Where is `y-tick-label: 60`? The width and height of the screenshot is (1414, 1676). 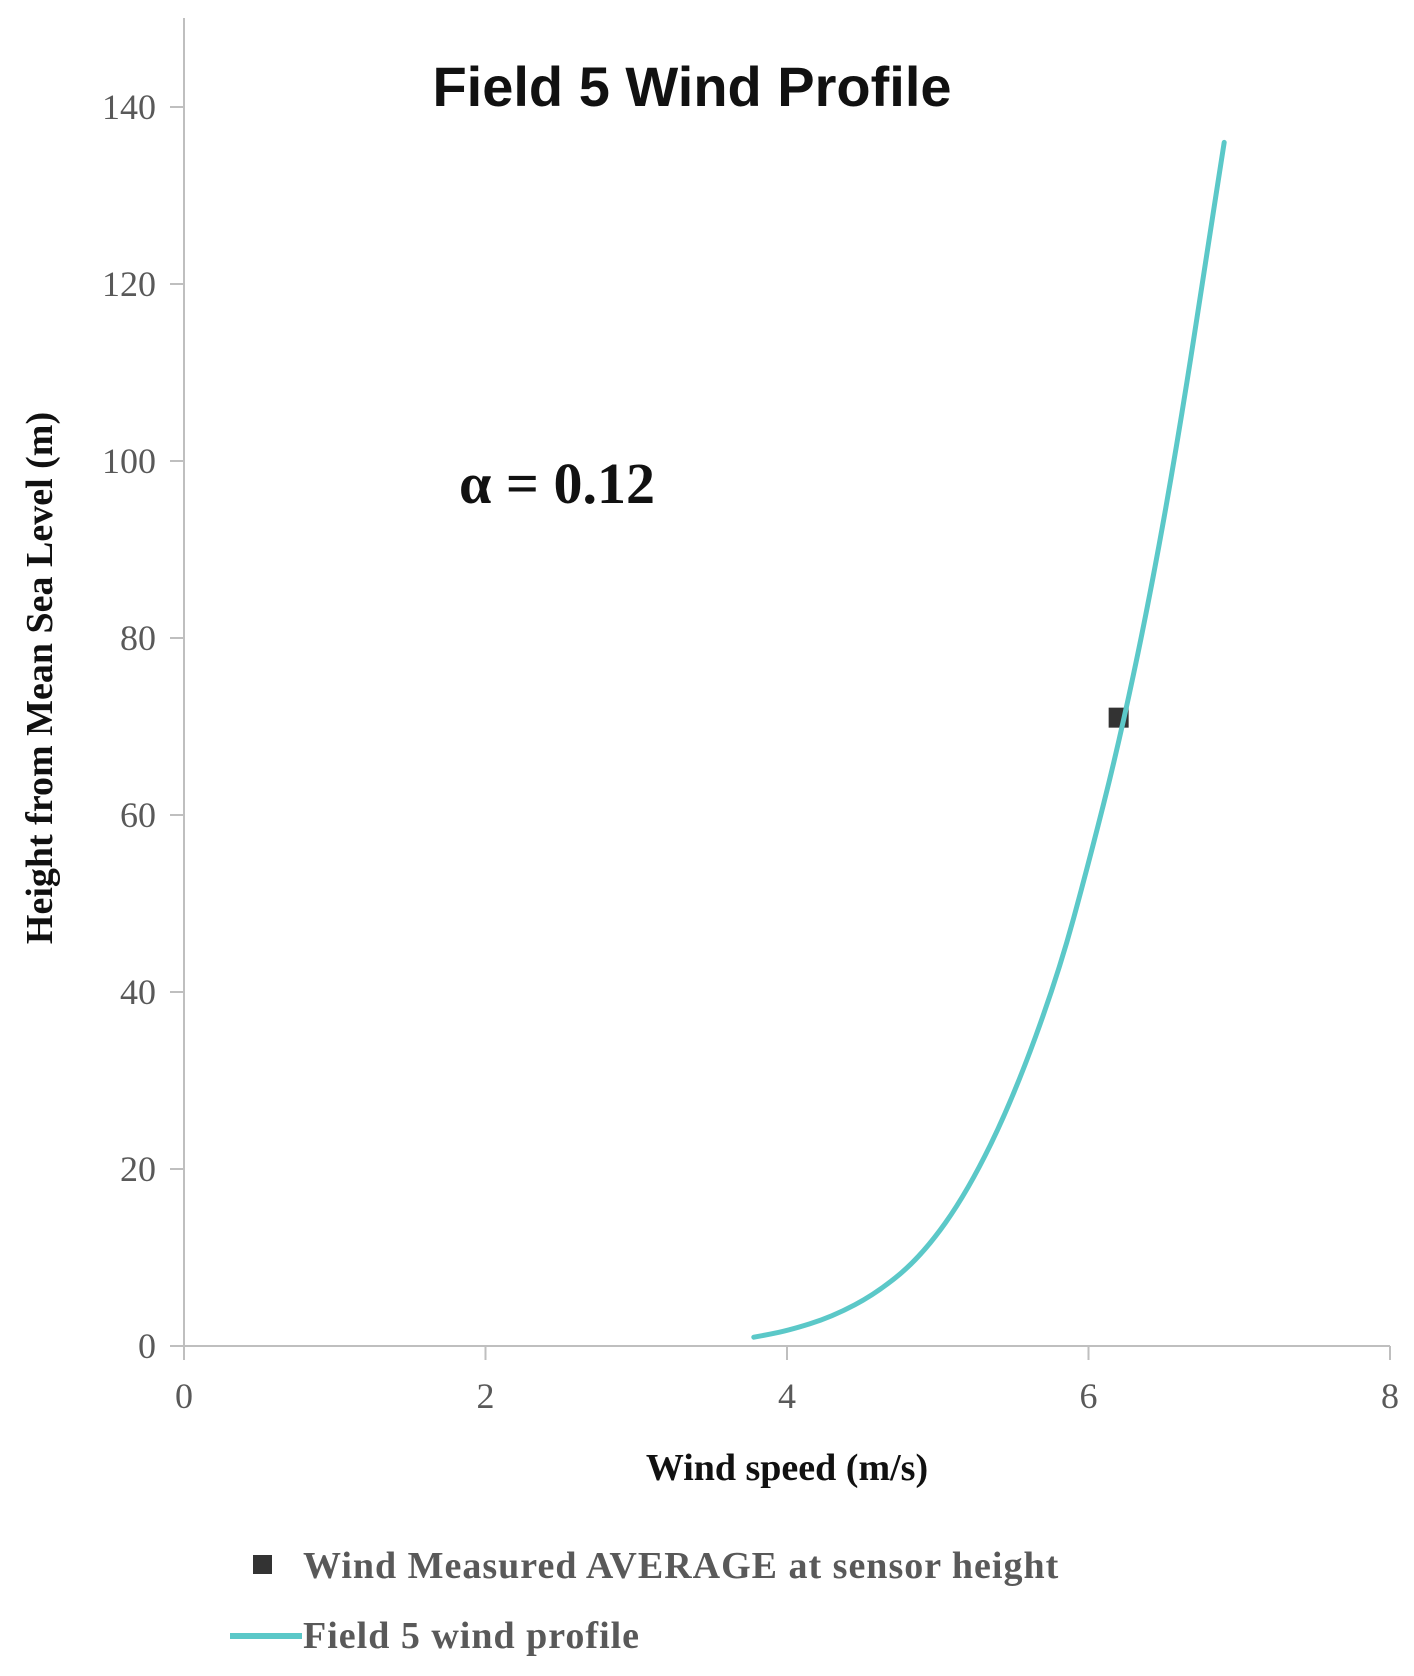 y-tick-label: 60 is located at coordinates (138, 815).